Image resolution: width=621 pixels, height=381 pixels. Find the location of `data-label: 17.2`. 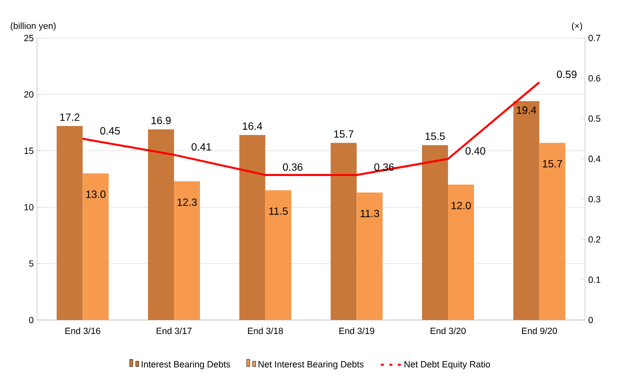

data-label: 17.2 is located at coordinates (70, 117).